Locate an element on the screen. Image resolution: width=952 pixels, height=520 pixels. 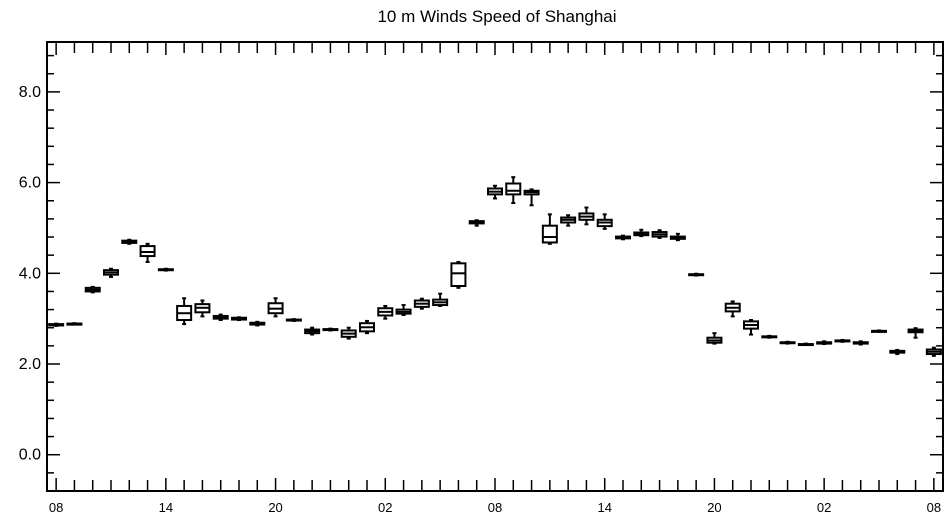
y-tick-label: 8.0 is located at coordinates (30, 92).